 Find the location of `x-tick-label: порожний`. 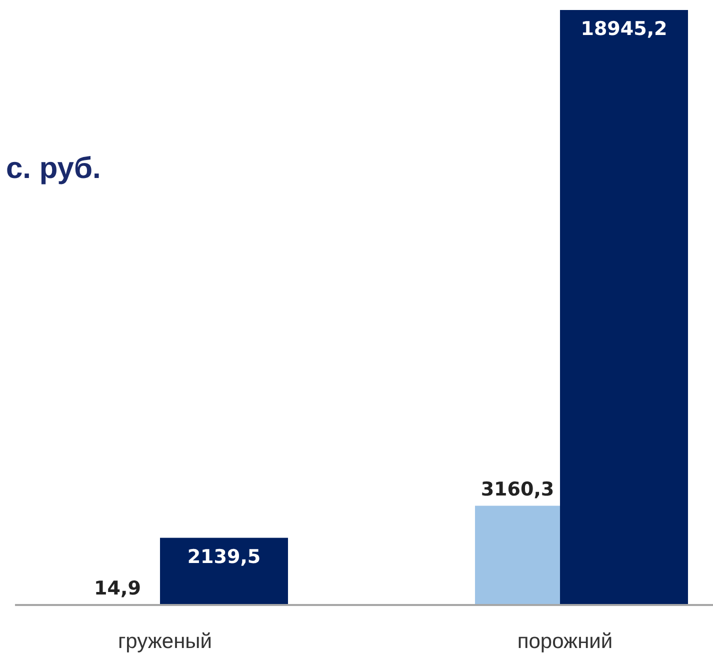

x-tick-label: порожний is located at coordinates (565, 641).